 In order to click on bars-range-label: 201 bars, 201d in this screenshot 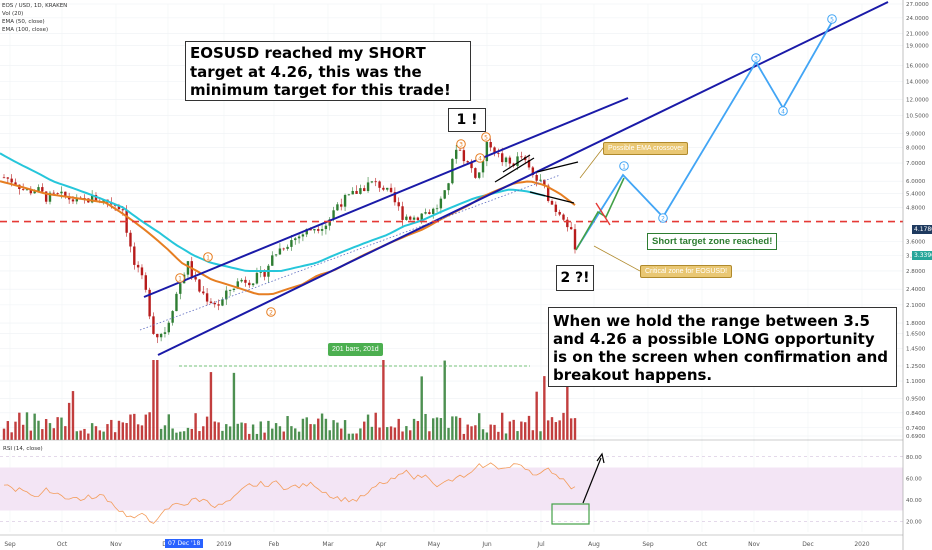, I will do `click(355, 349)`.